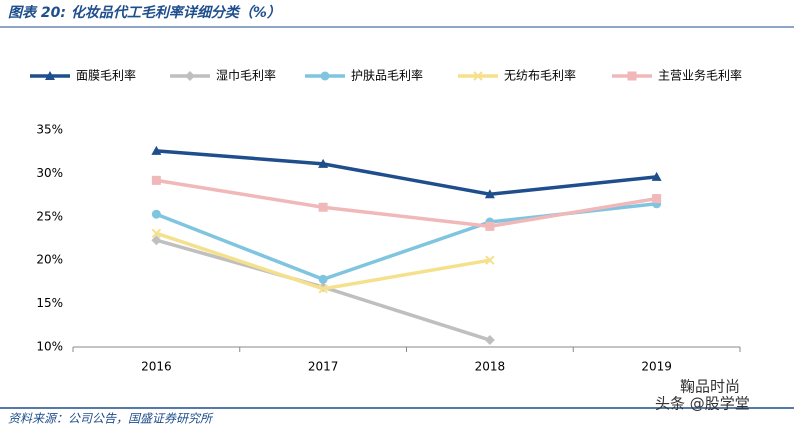 Image resolution: width=794 pixels, height=428 pixels. What do you see at coordinates (156, 367) in the screenshot?
I see `x-tick-label: 2016` at bounding box center [156, 367].